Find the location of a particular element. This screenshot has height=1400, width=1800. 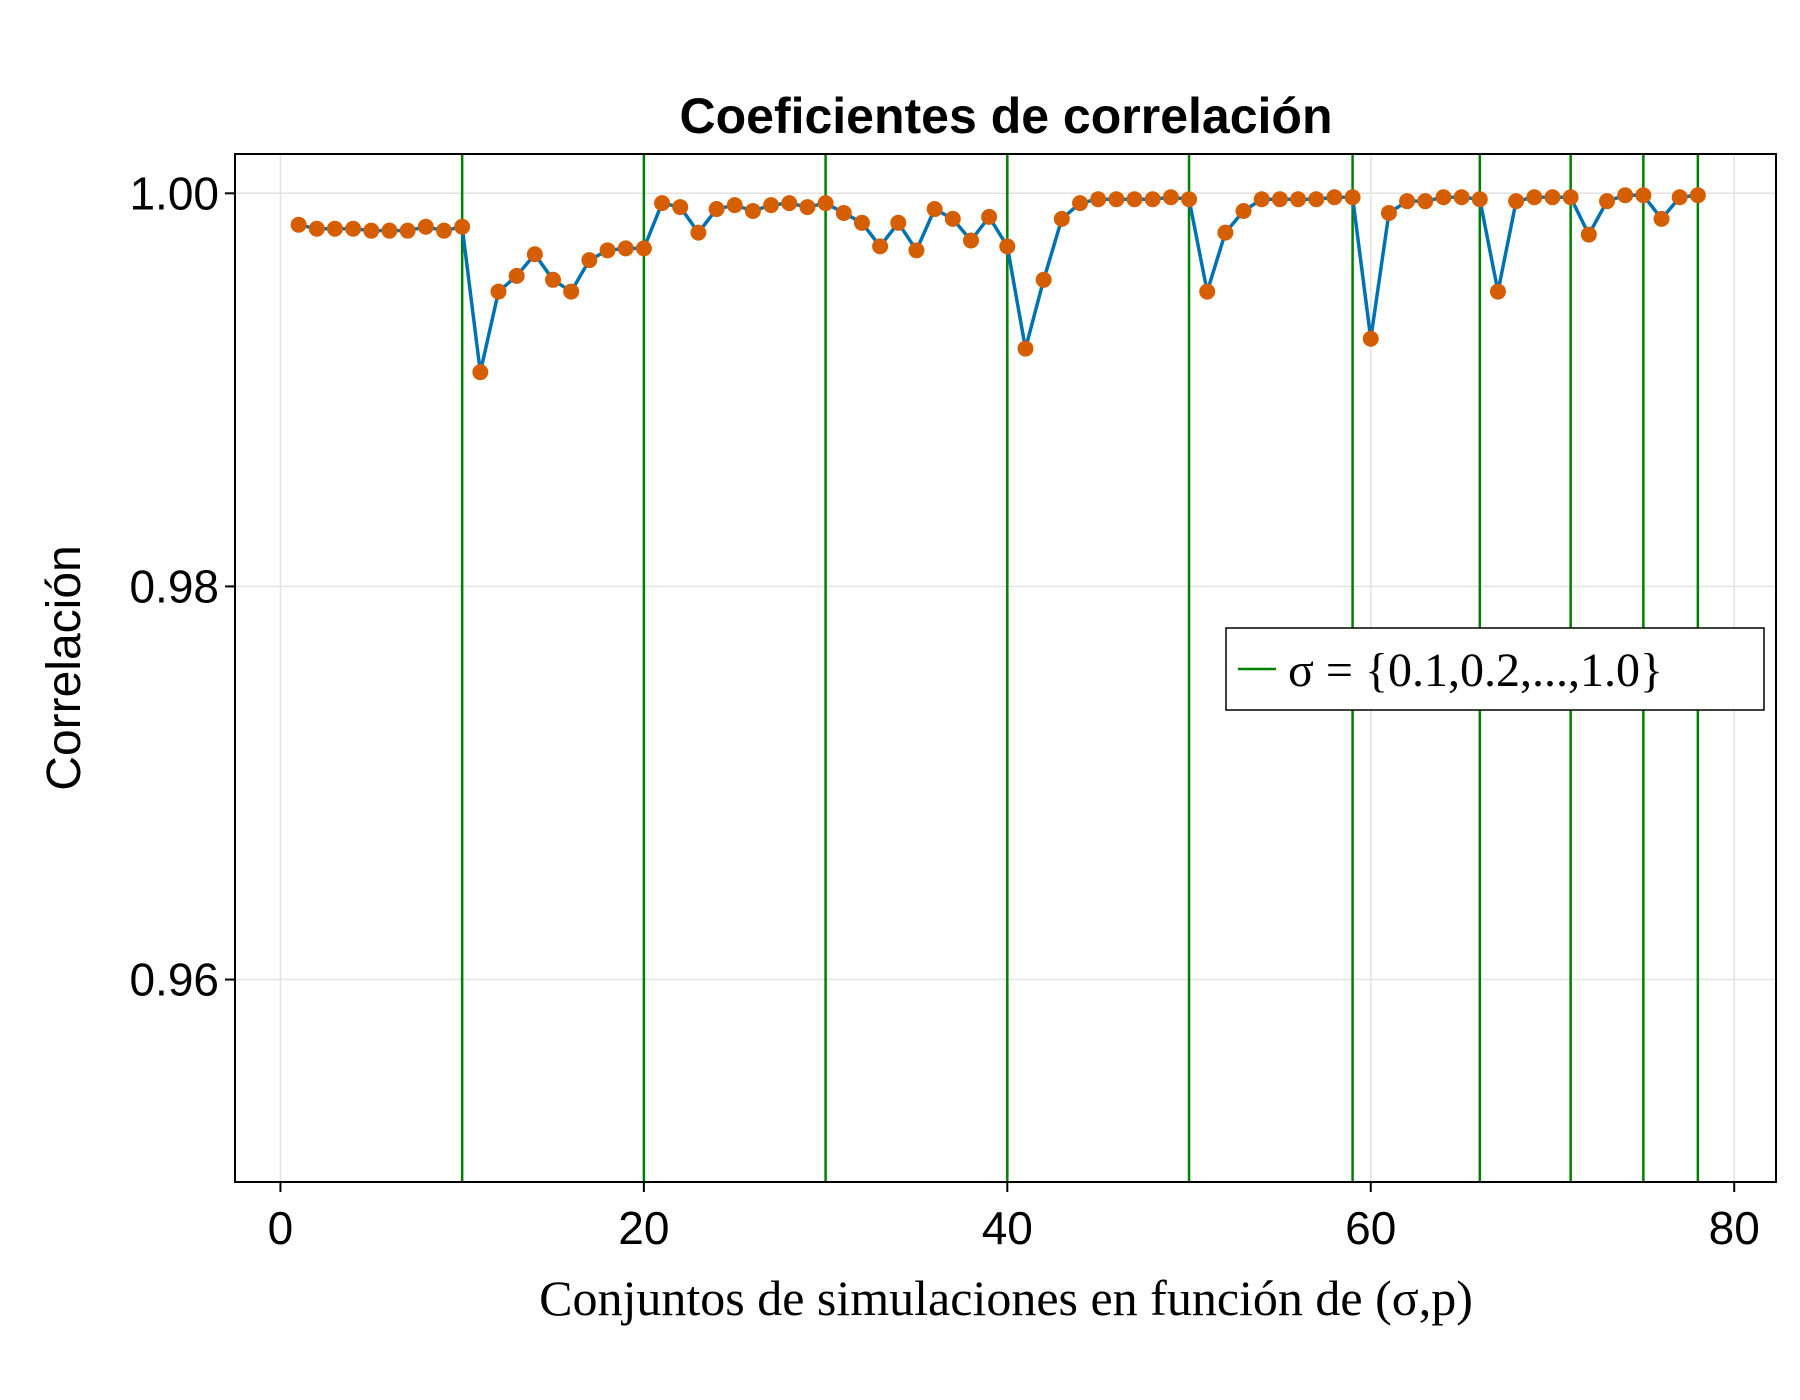

x-tick-label: 0 is located at coordinates (281, 1228).